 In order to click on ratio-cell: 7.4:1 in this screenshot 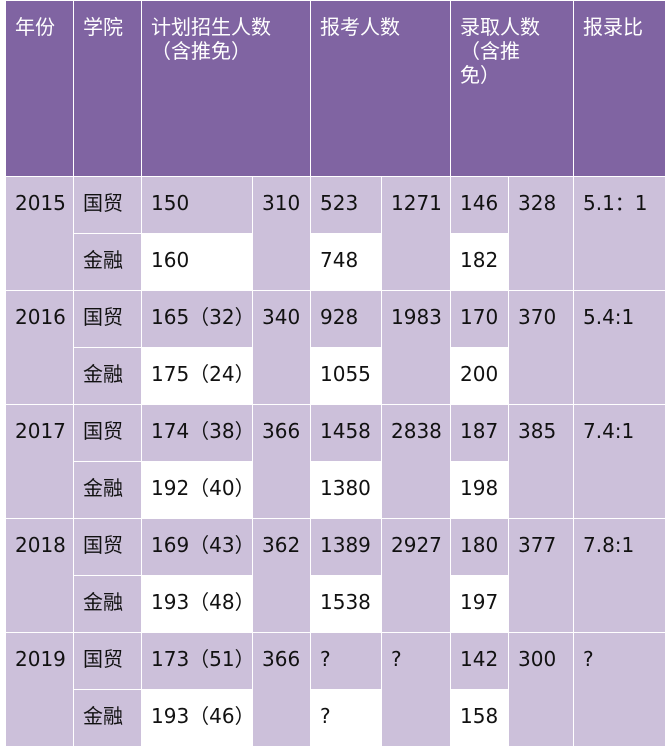, I will do `click(619, 461)`.